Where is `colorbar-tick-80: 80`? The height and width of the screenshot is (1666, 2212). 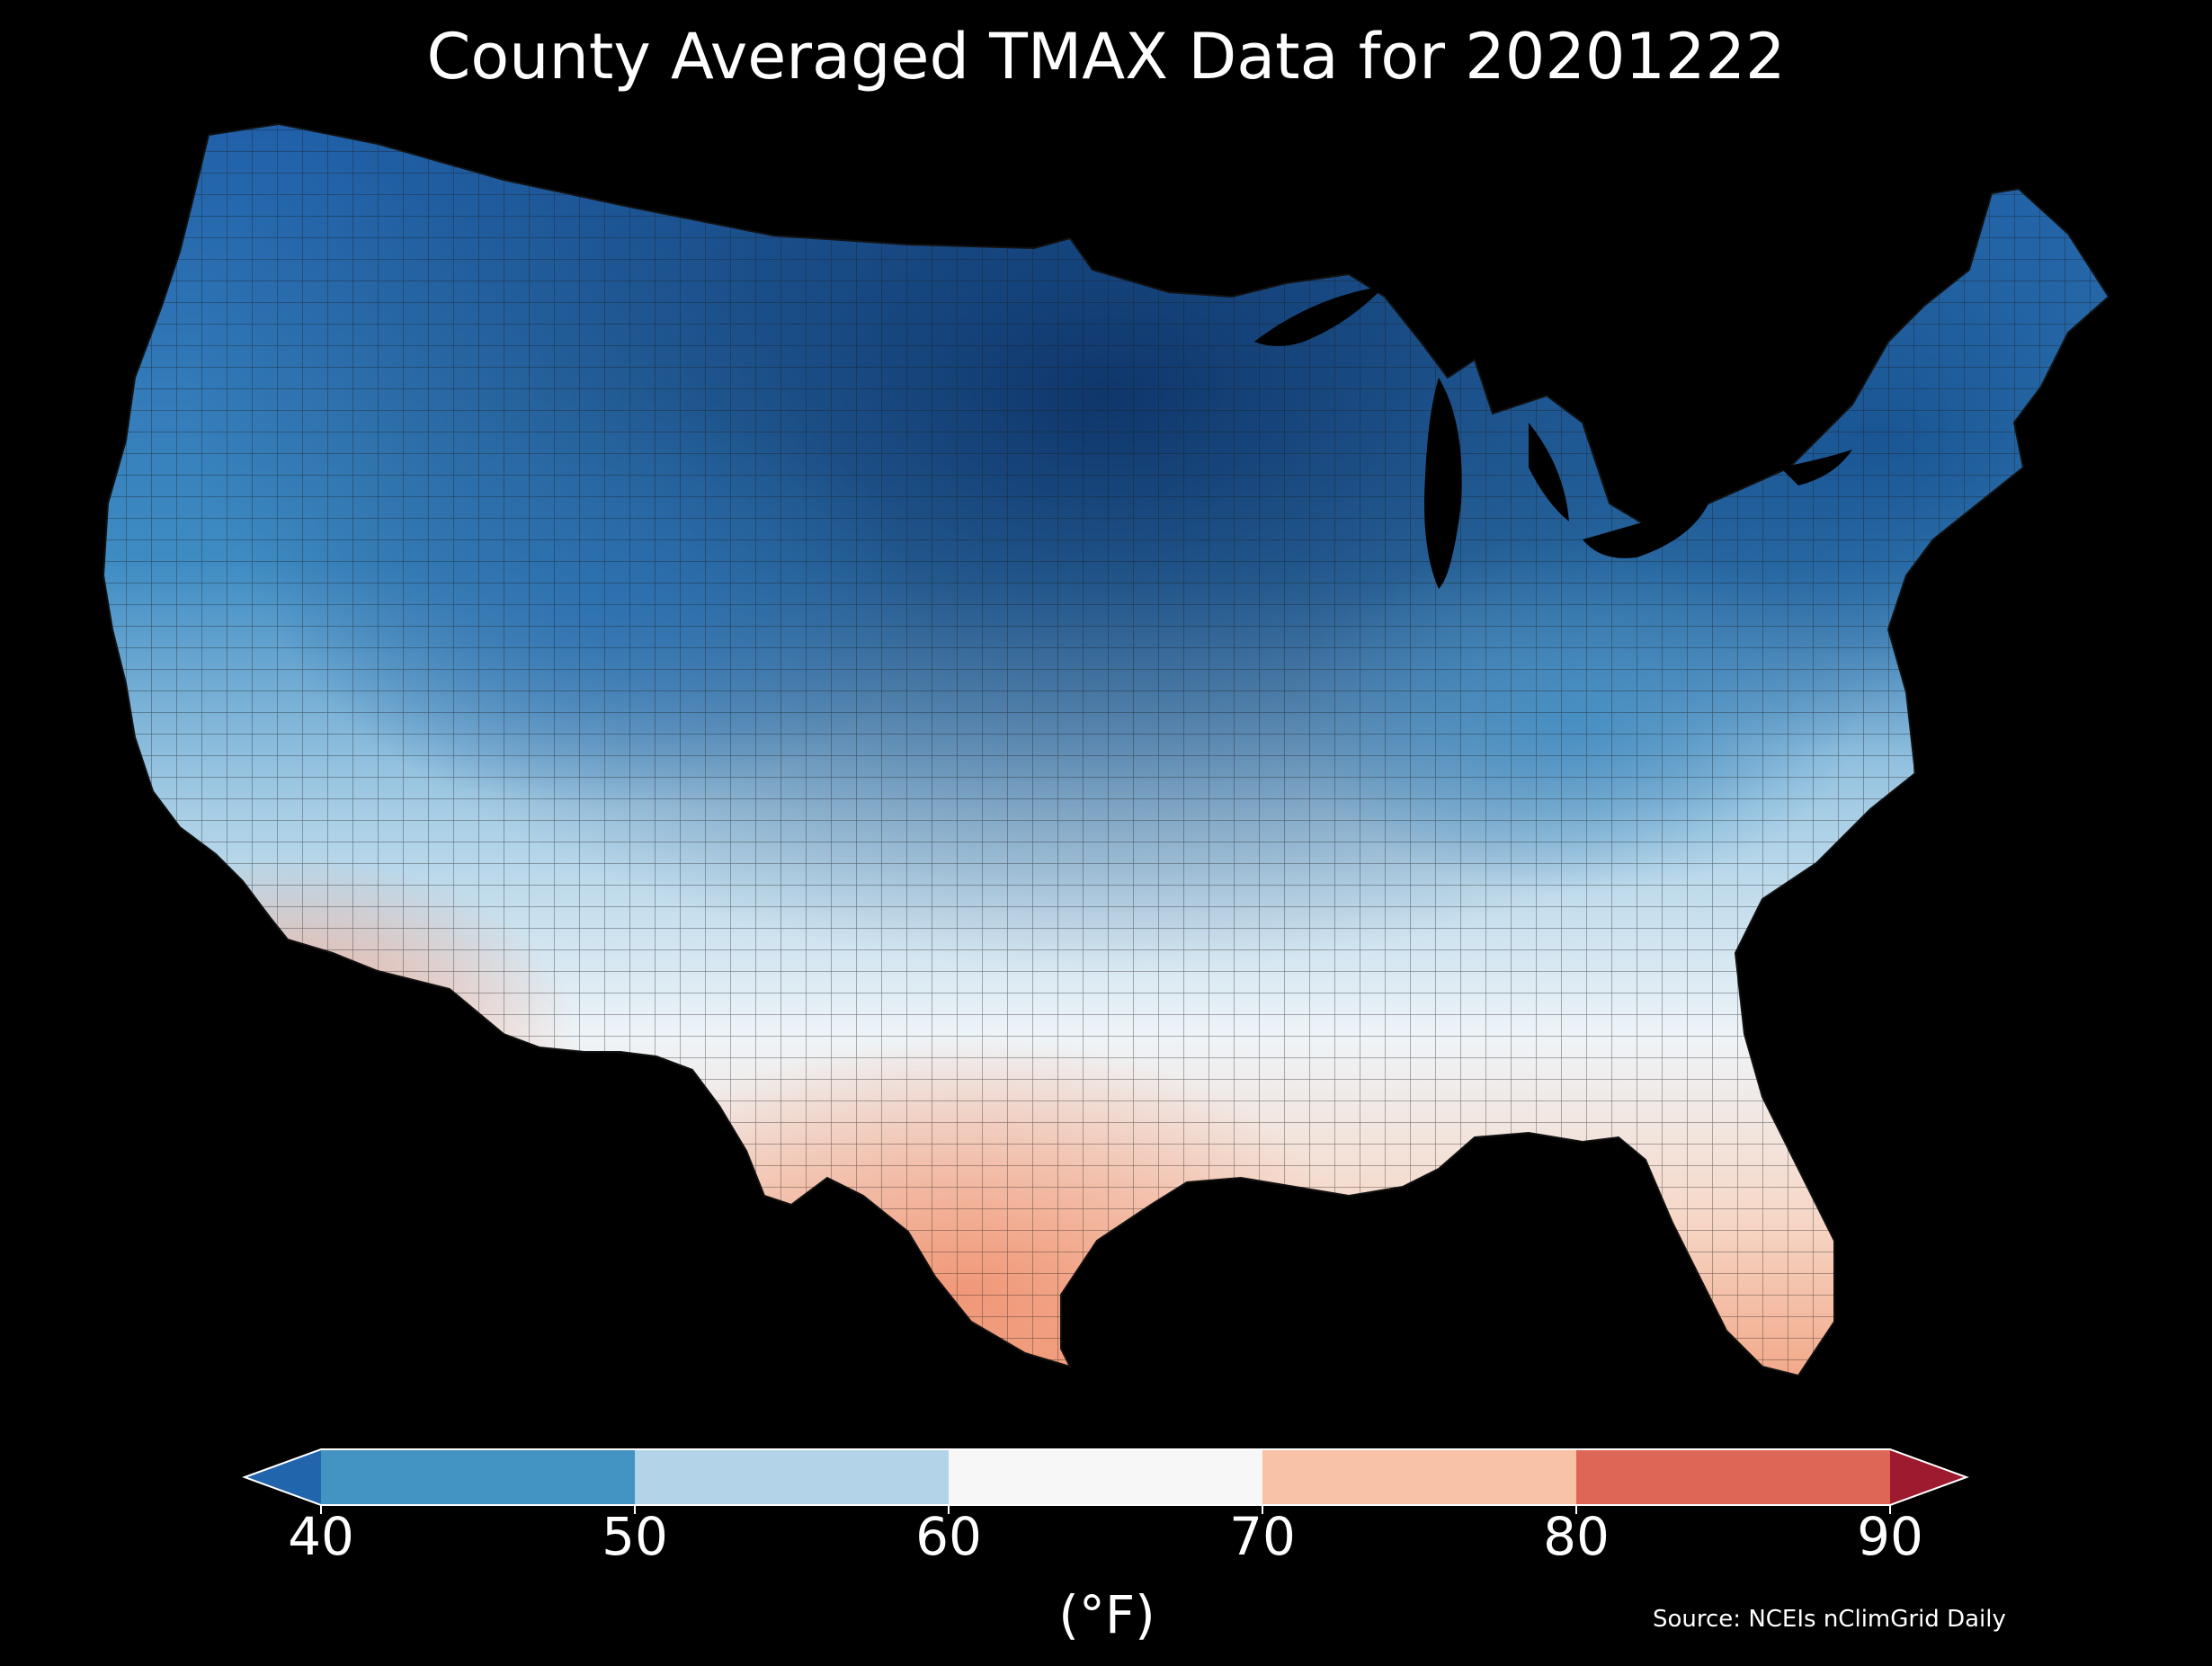 colorbar-tick-80: 80 is located at coordinates (1576, 1537).